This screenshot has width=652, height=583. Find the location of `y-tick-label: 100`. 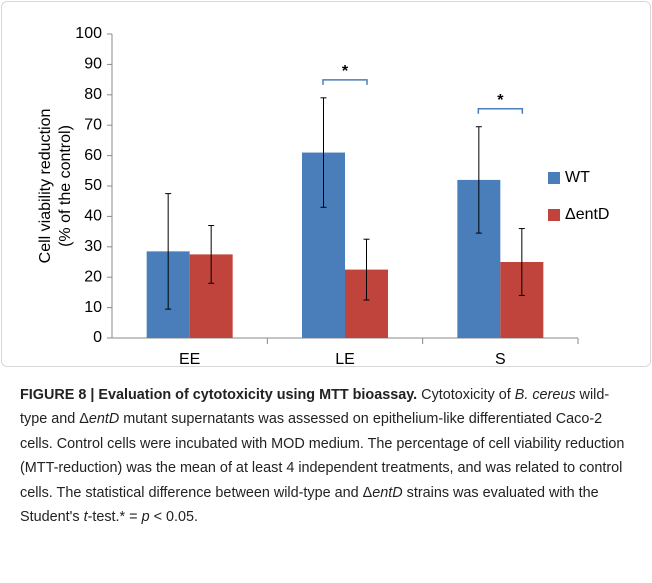

y-tick-label: 100 is located at coordinates (88, 33).